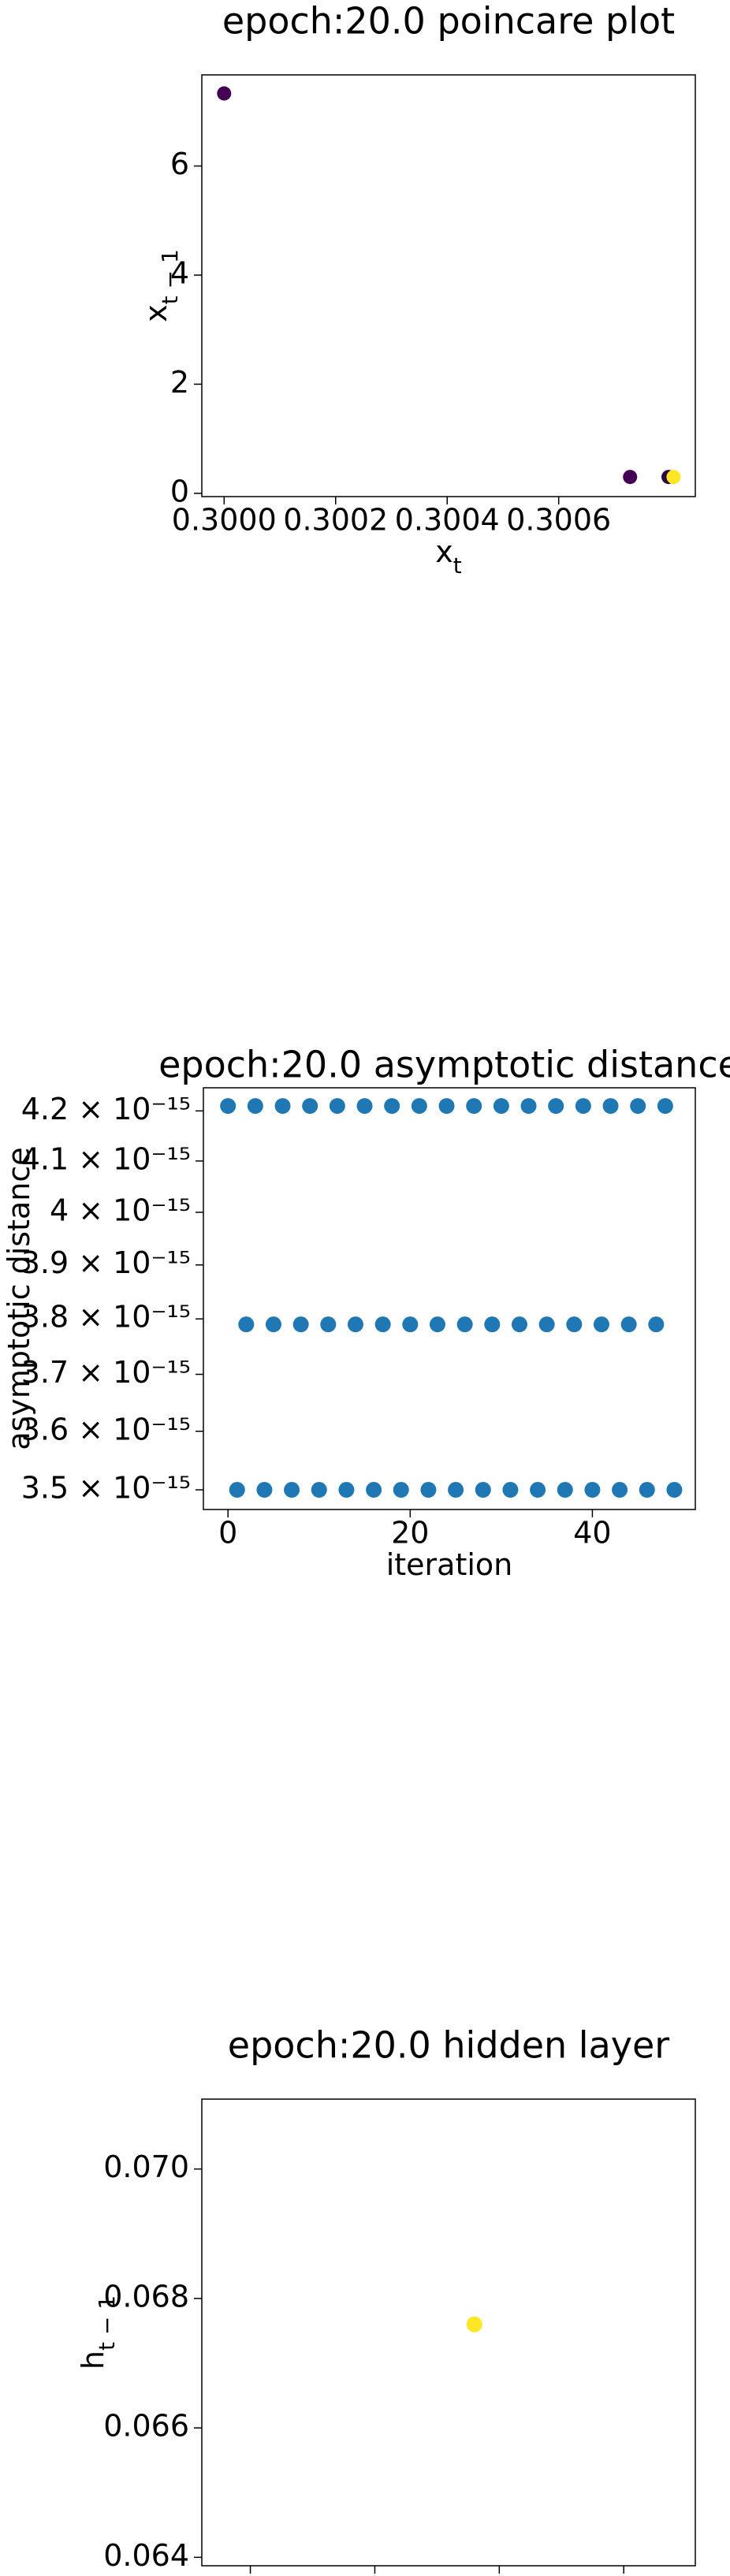 This screenshot has height=2576, width=730. What do you see at coordinates (179, 164) in the screenshot?
I see `y-tick-label: 6` at bounding box center [179, 164].